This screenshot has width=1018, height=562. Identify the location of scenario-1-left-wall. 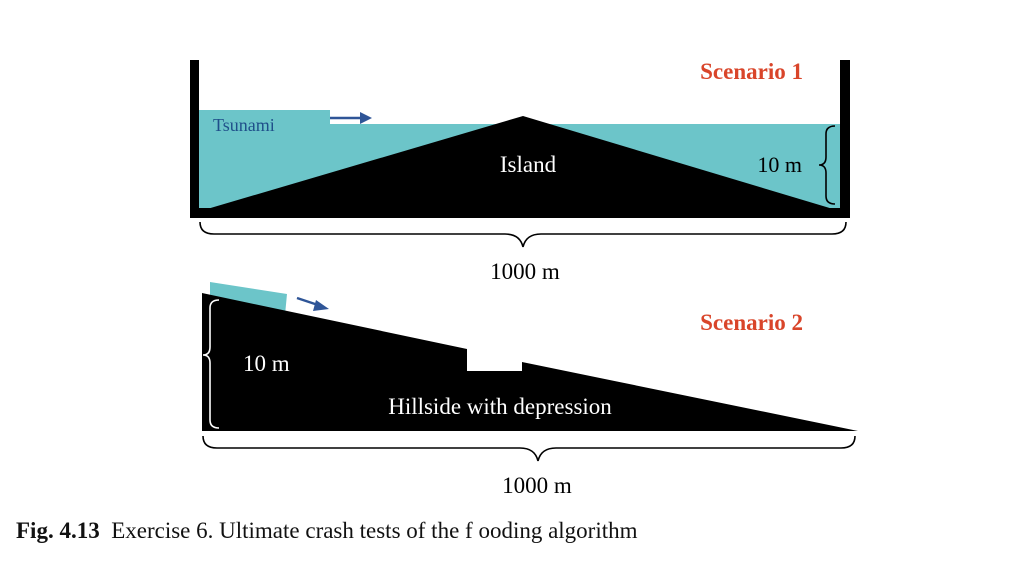
(194, 139).